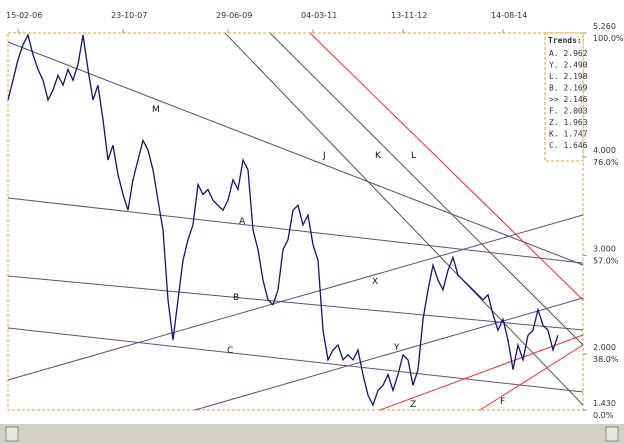  Describe the element at coordinates (604, 150) in the screenshot. I see `y-tick-label: 4.000` at that location.